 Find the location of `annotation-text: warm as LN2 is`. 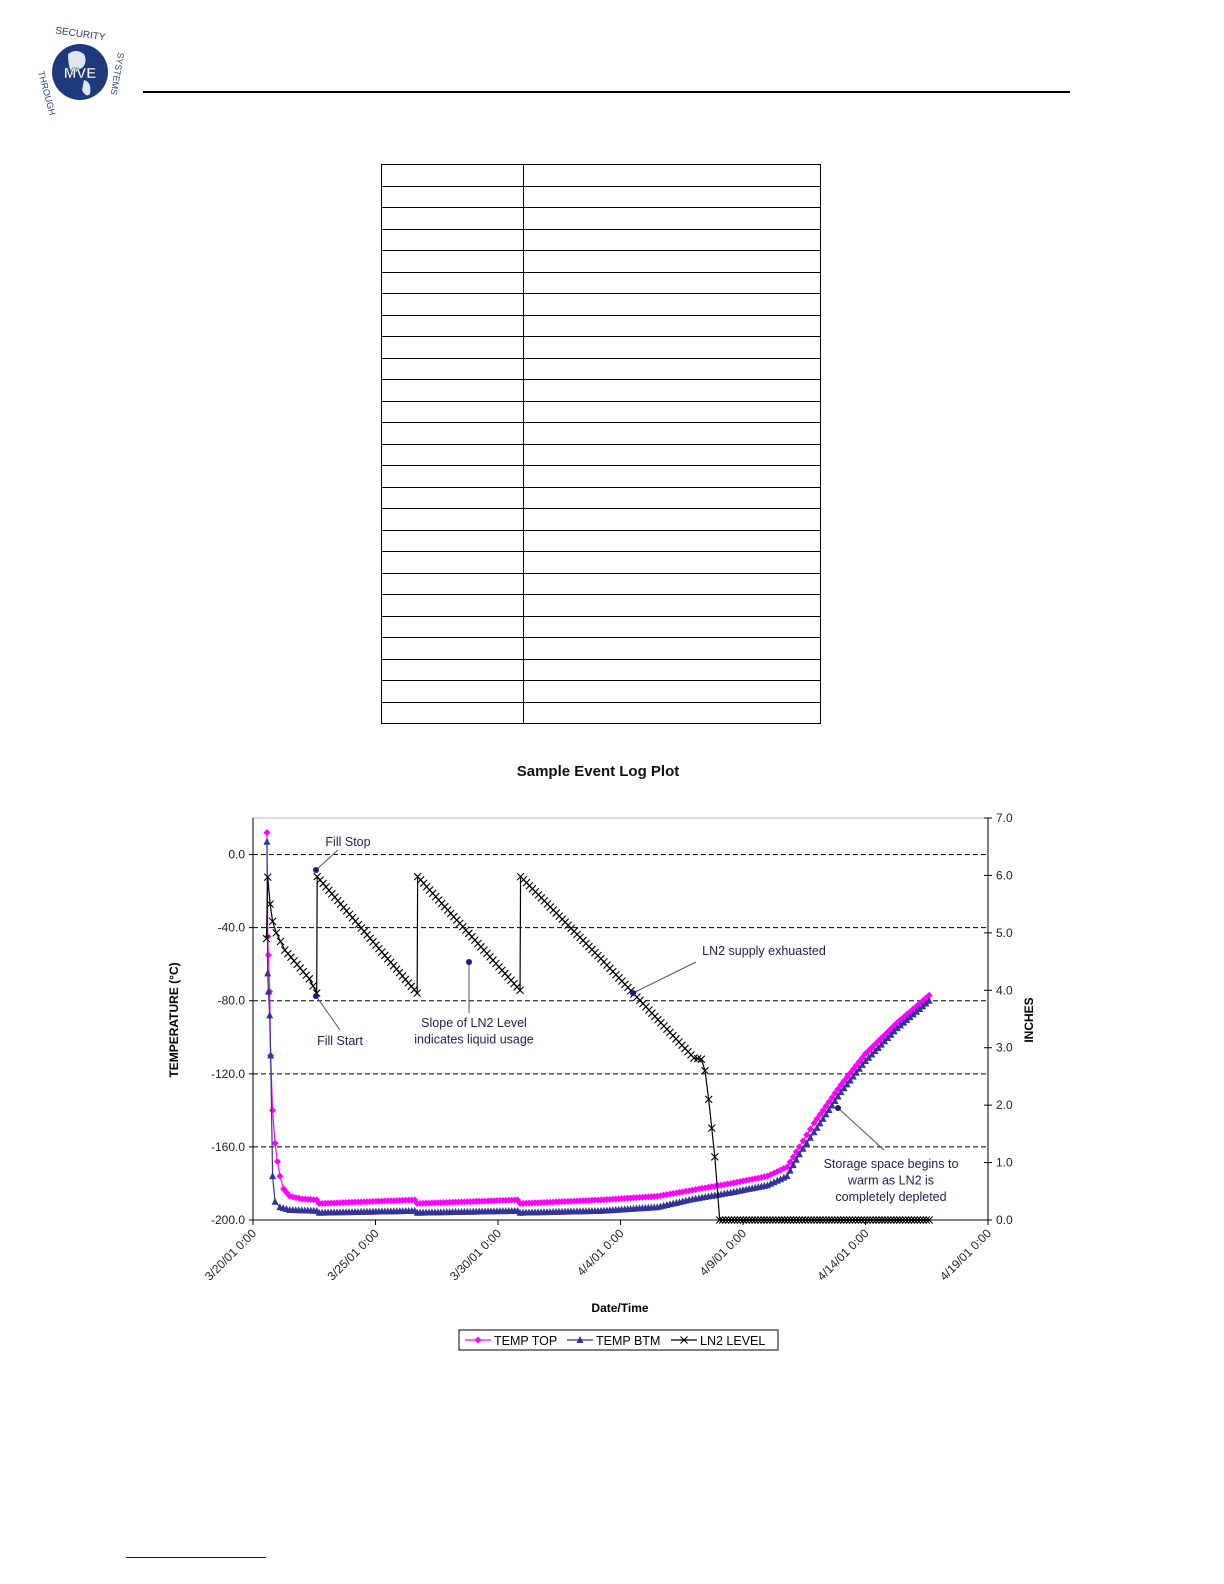

annotation-text: warm as LN2 is is located at coordinates (890, 1181).